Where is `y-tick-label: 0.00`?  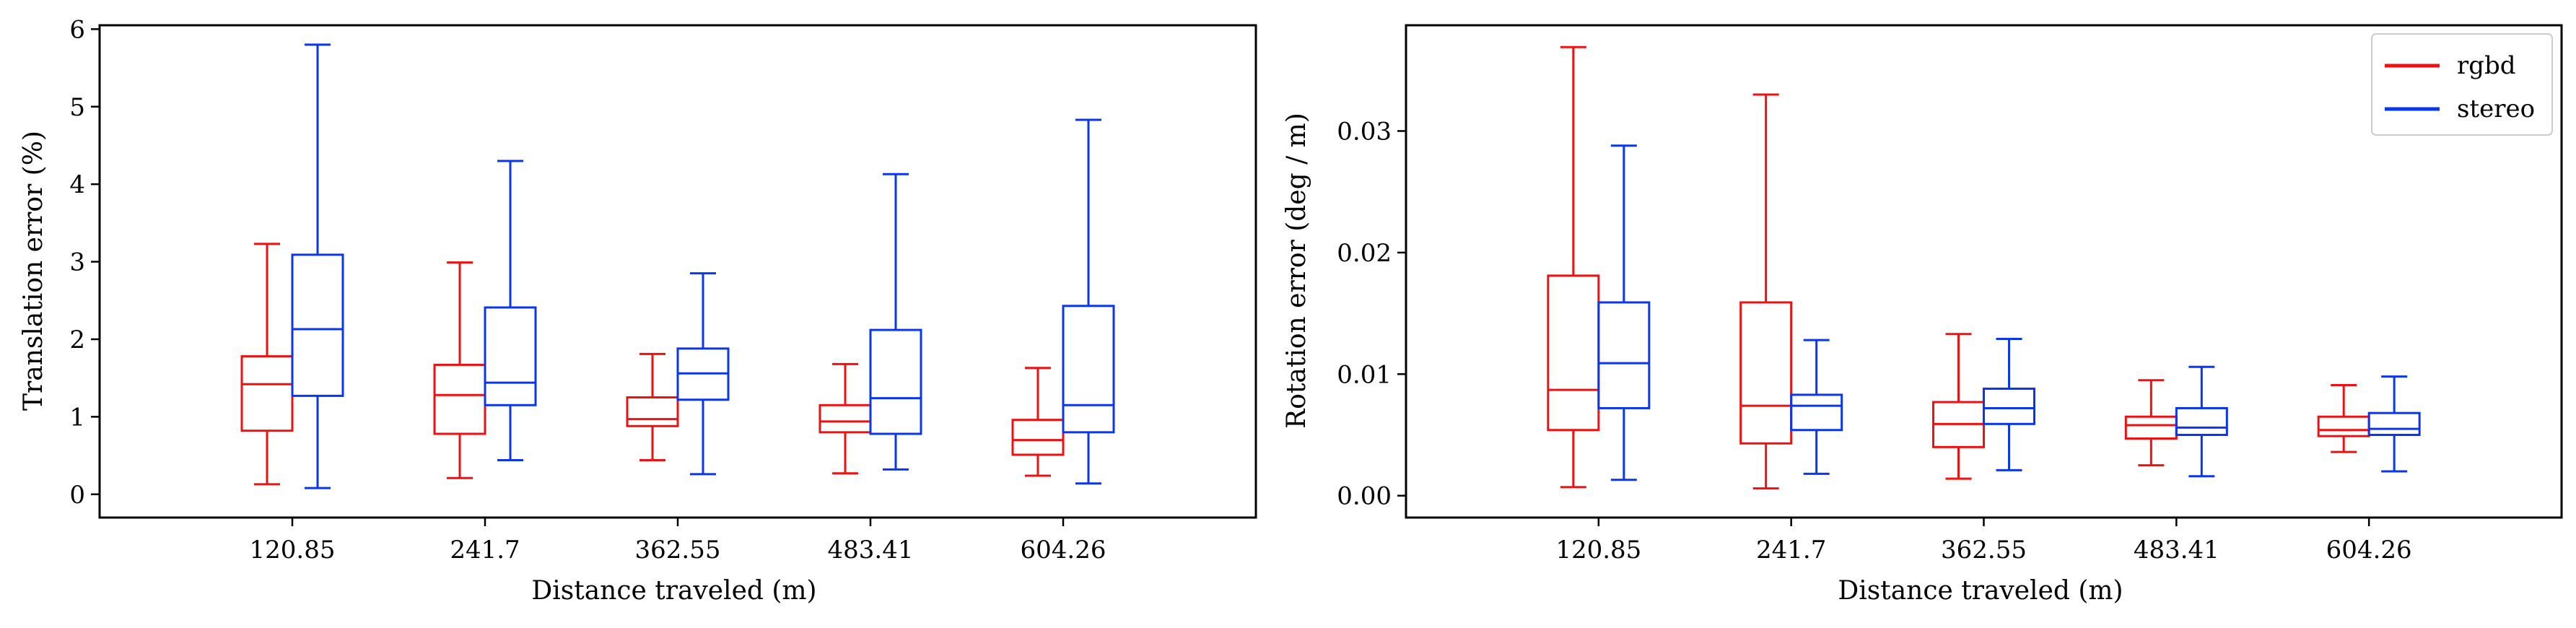 y-tick-label: 0.00 is located at coordinates (1364, 496).